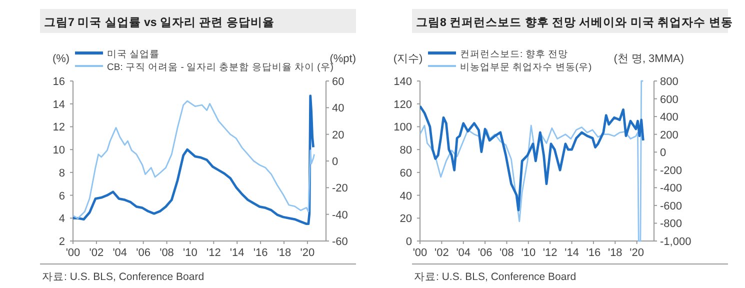 The height and width of the screenshot is (288, 745). I want to click on y2-tick-label: 400, so click(669, 118).